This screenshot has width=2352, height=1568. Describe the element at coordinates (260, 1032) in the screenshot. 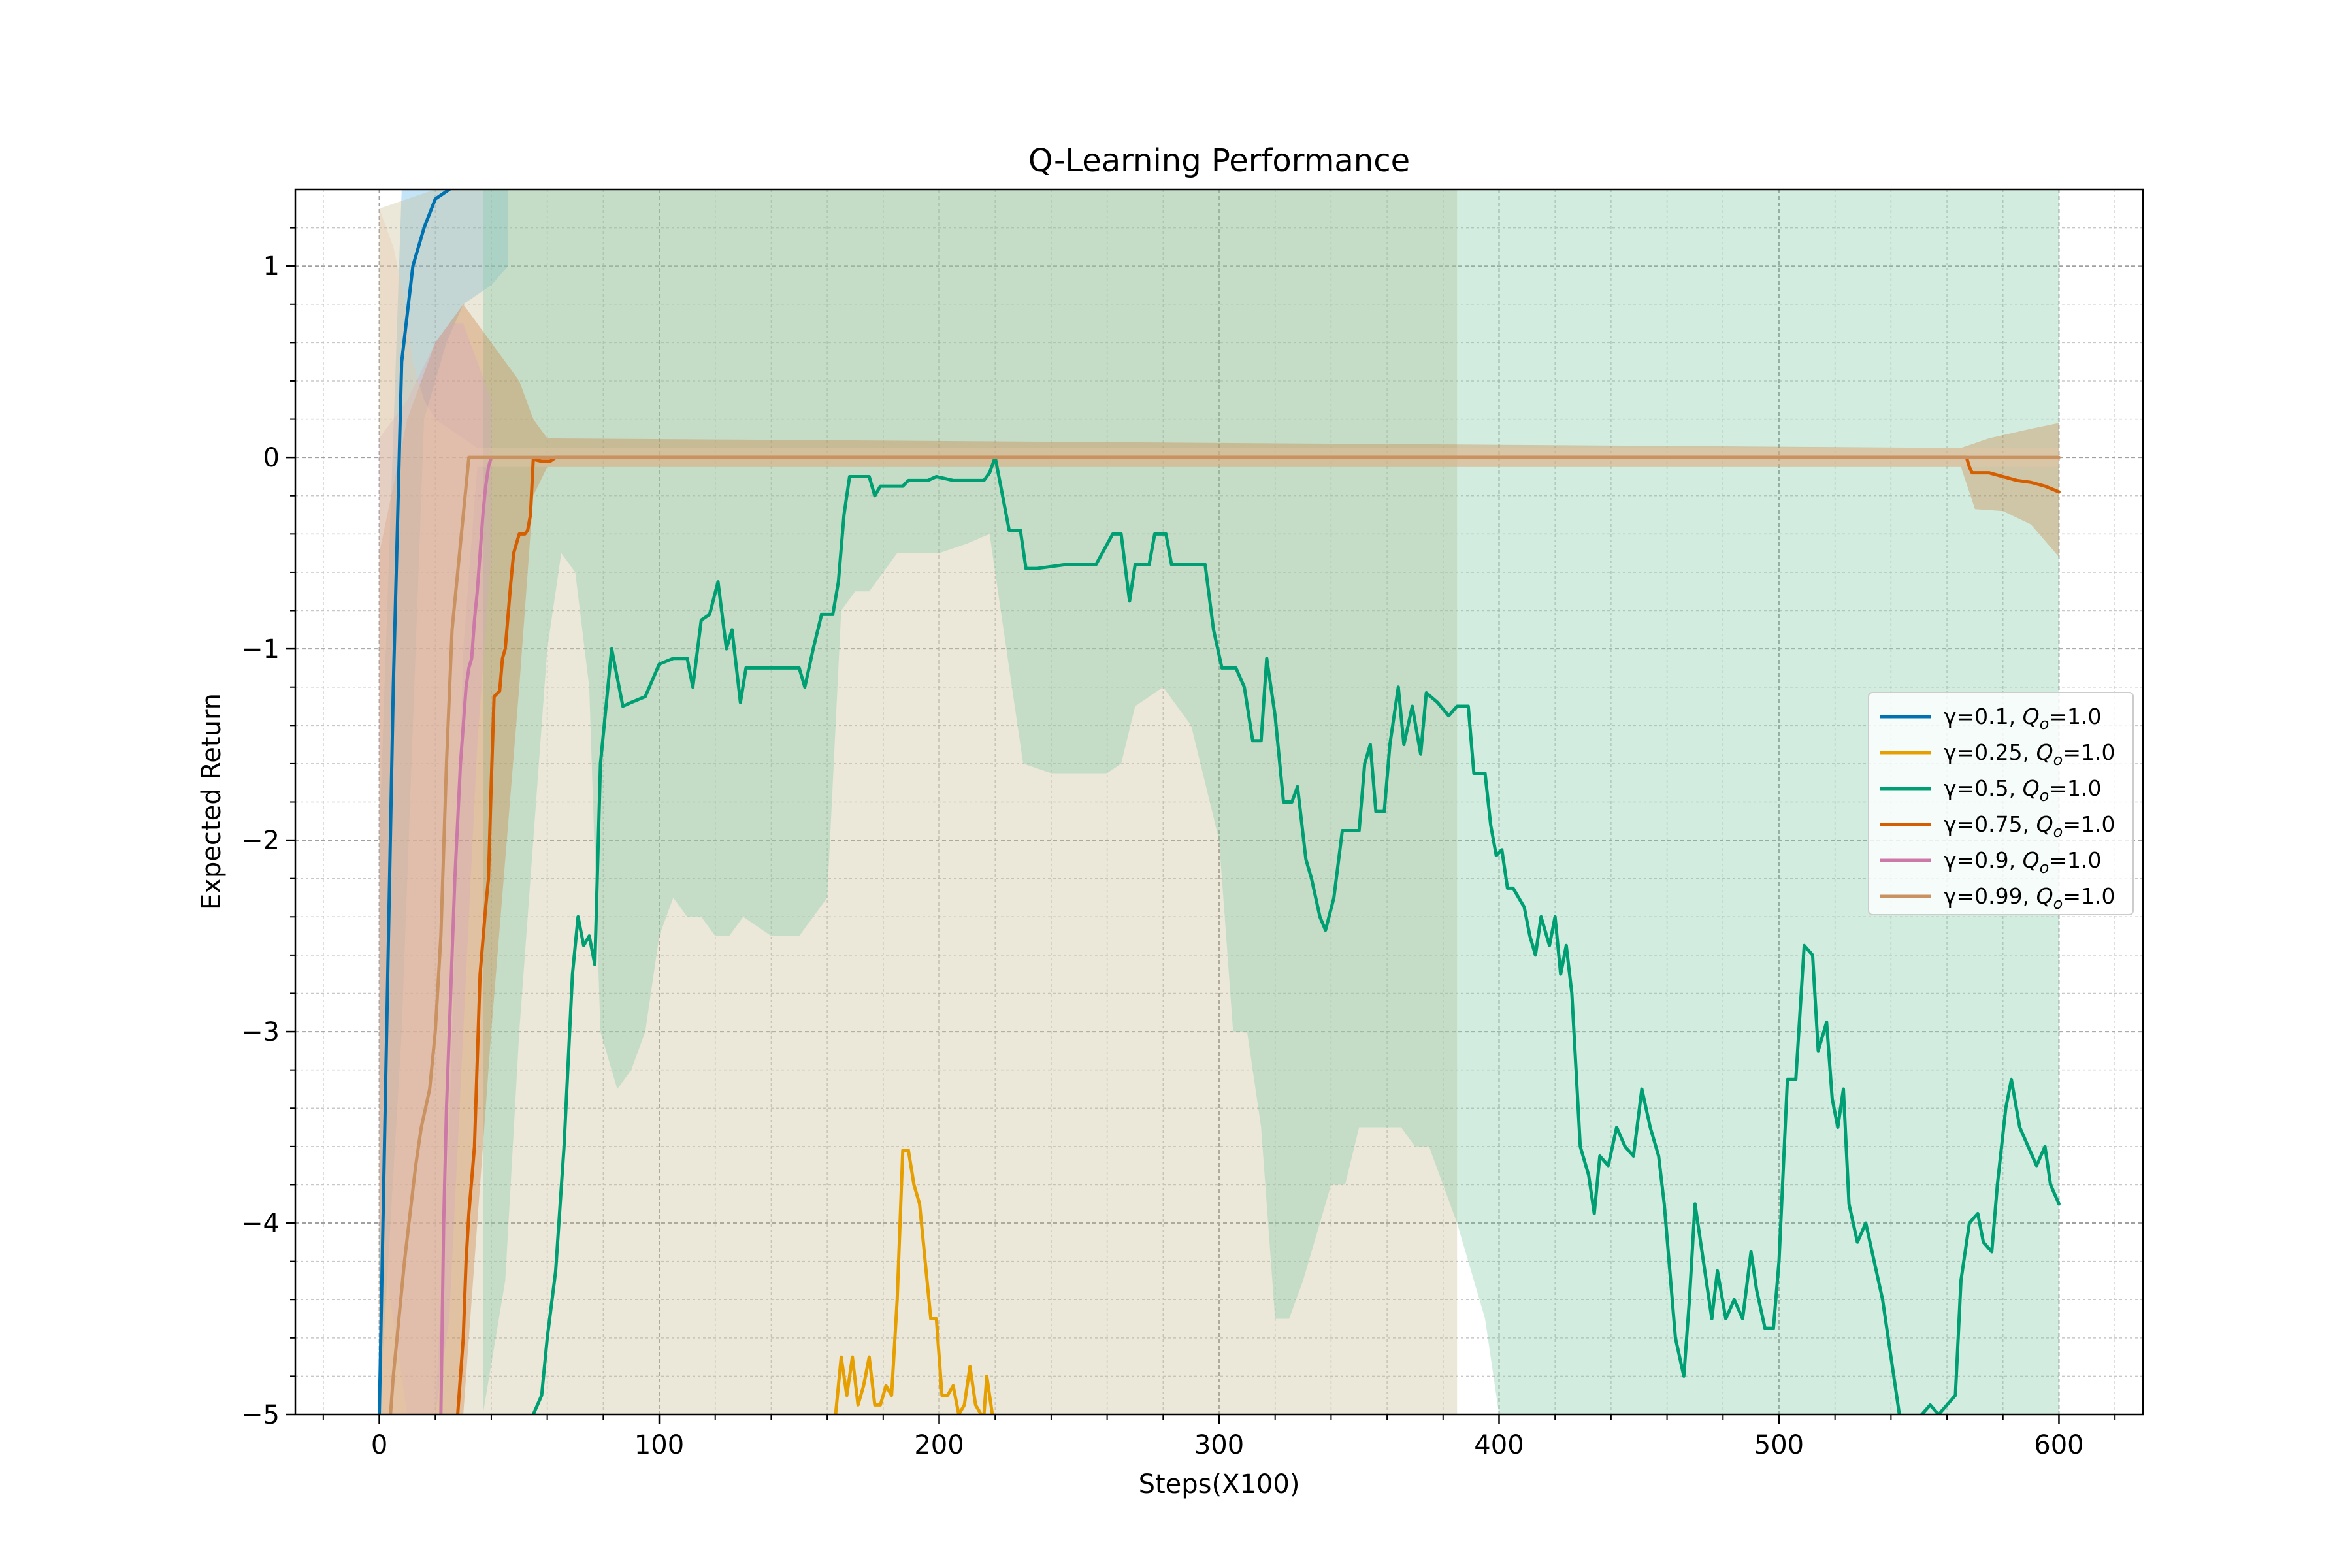

I see `y-tick-label: −3` at that location.